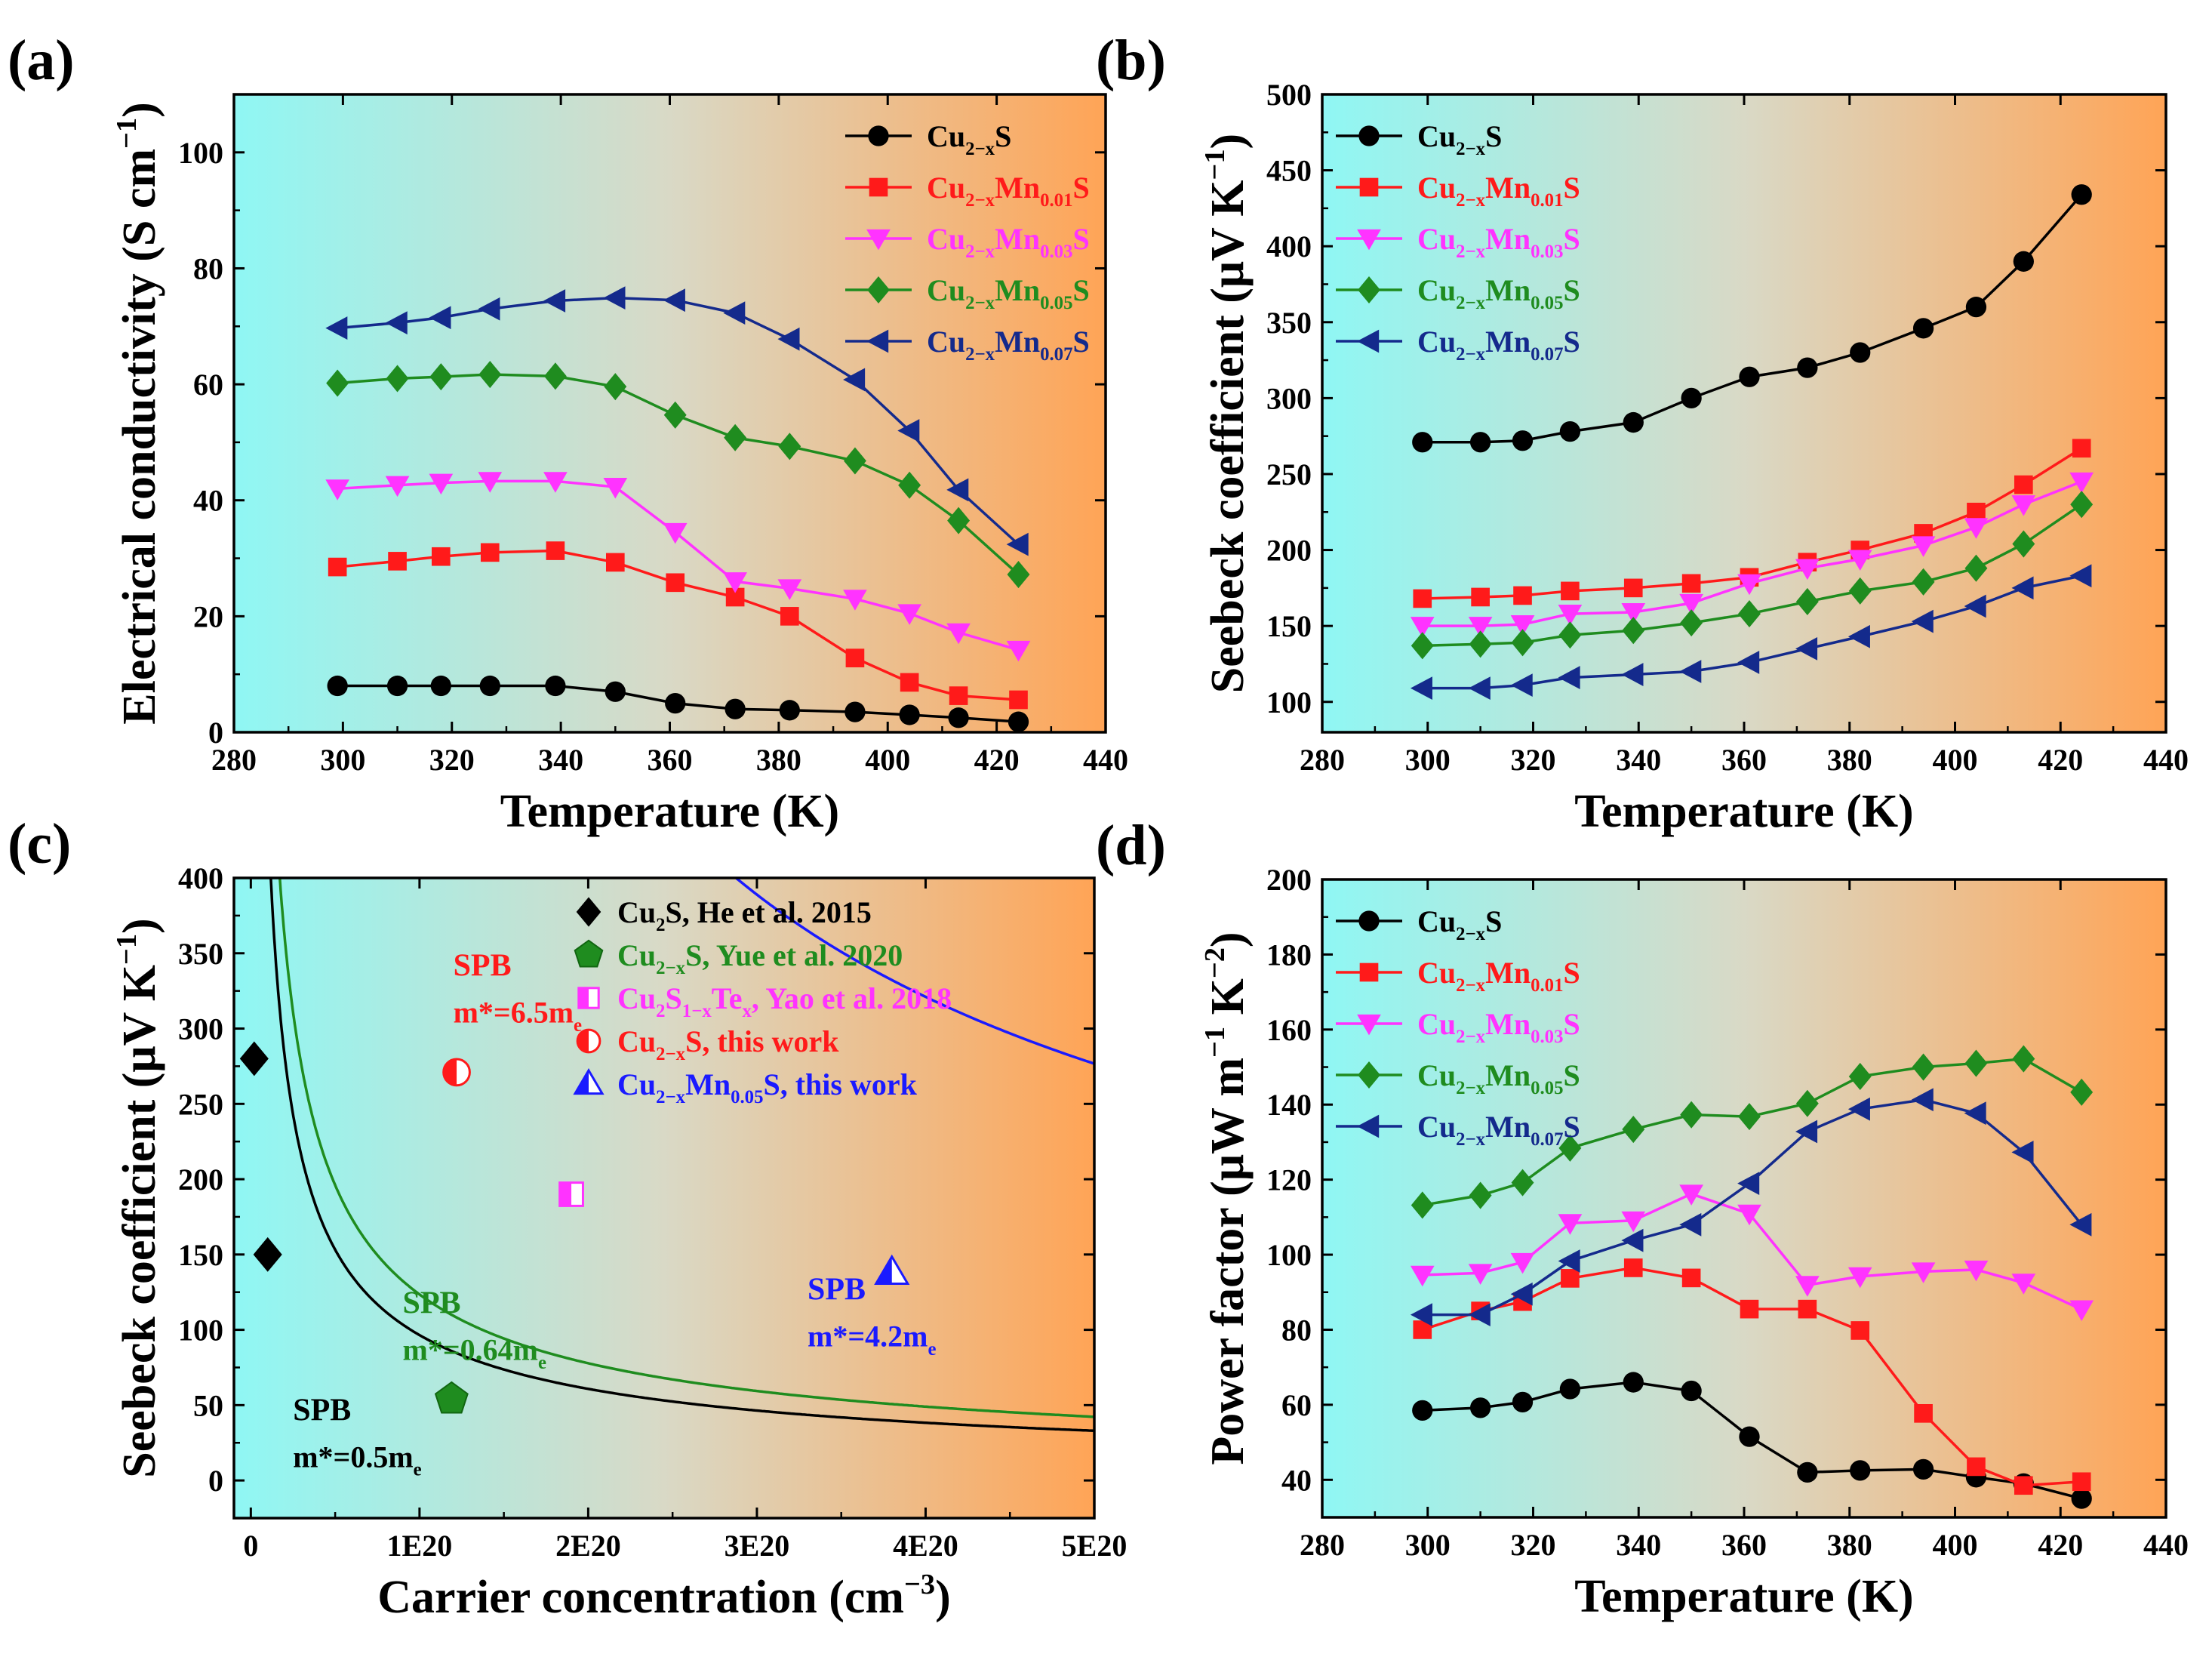 The height and width of the screenshot is (1657, 2212). I want to click on panel-c-y-tick-label: 350, so click(201, 954).